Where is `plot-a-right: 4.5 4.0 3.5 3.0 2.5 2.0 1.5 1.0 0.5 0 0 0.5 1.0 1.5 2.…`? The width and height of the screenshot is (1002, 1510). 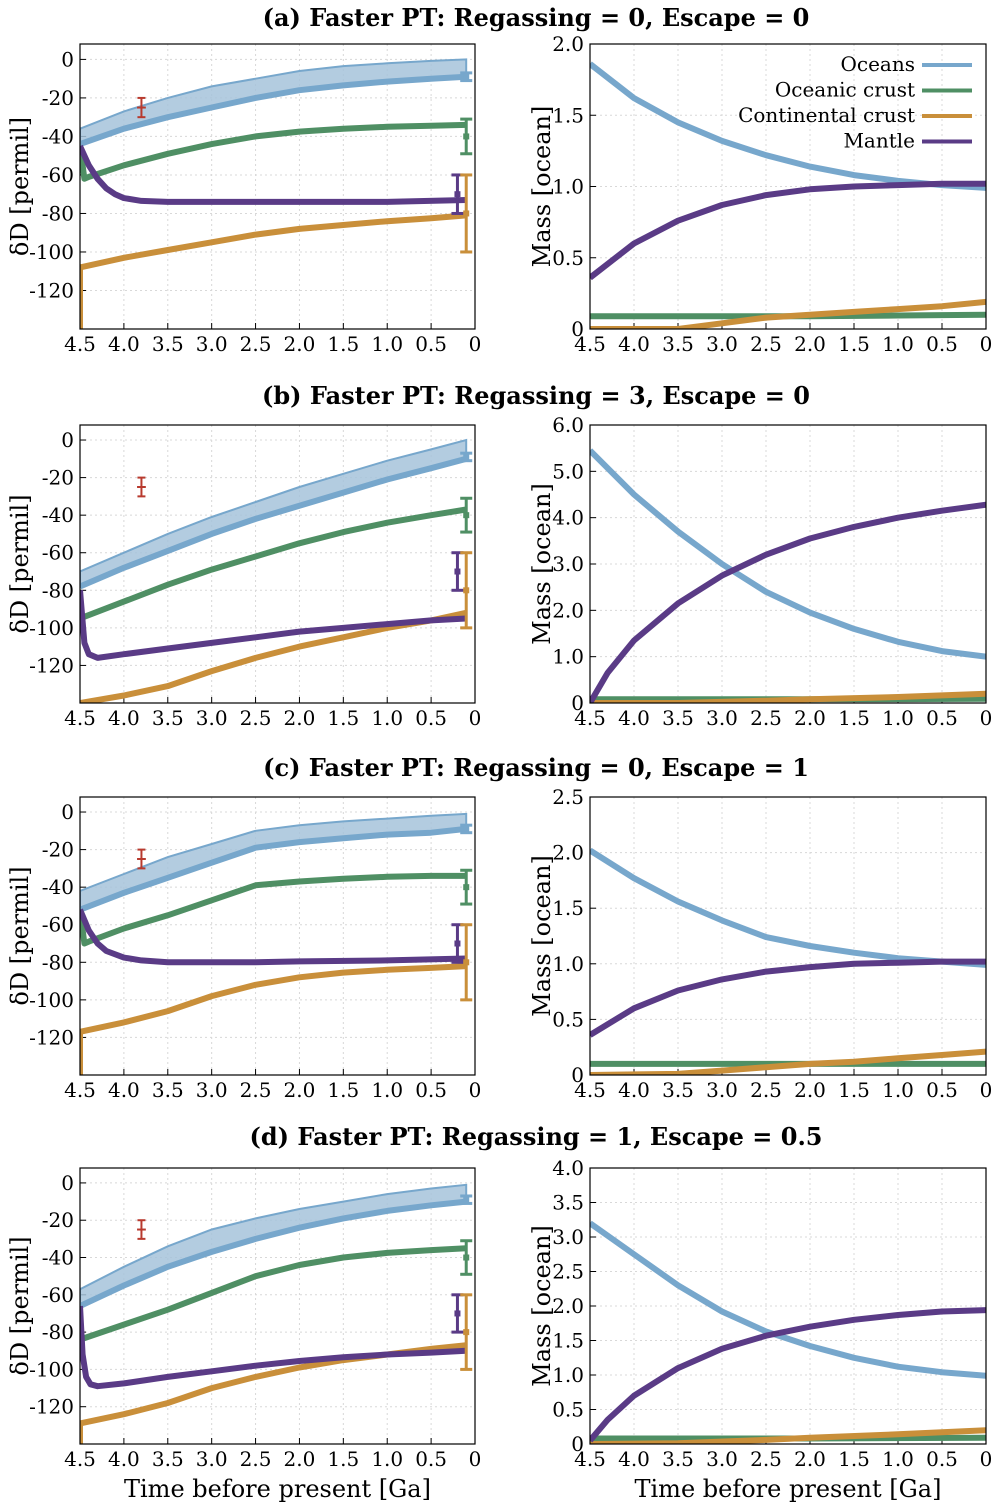 plot-a-right: 4.5 4.0 3.5 3.0 2.5 2.0 1.5 1.0 0.5 0 0 0.5 1.0 1.5 2.… is located at coordinates (760, 194).